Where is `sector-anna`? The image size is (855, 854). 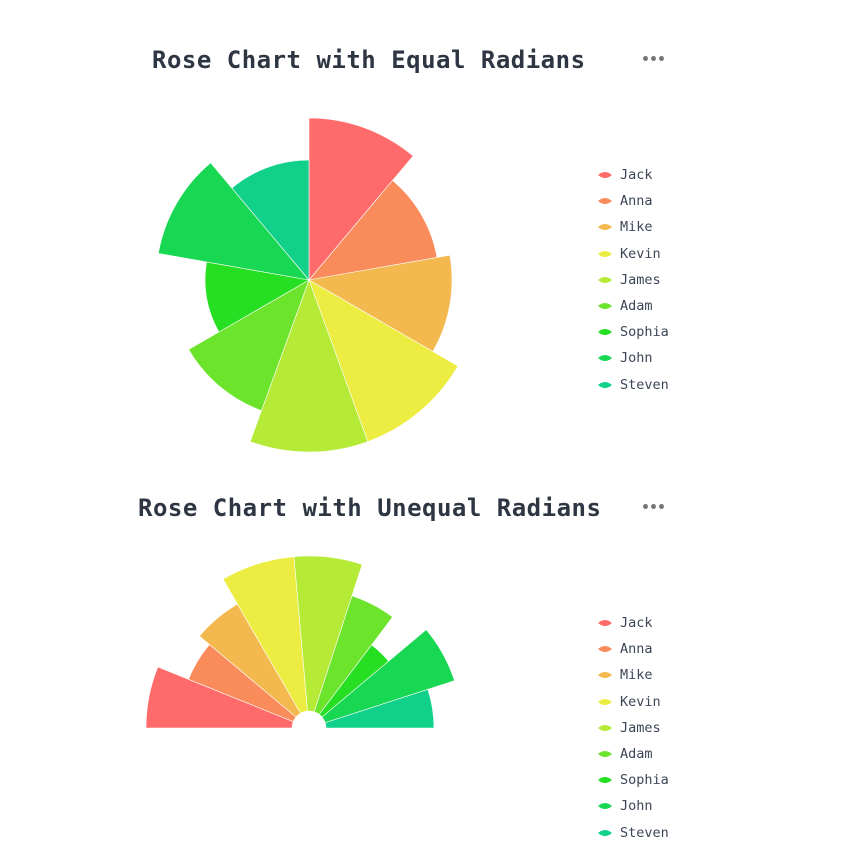 sector-anna is located at coordinates (373, 230).